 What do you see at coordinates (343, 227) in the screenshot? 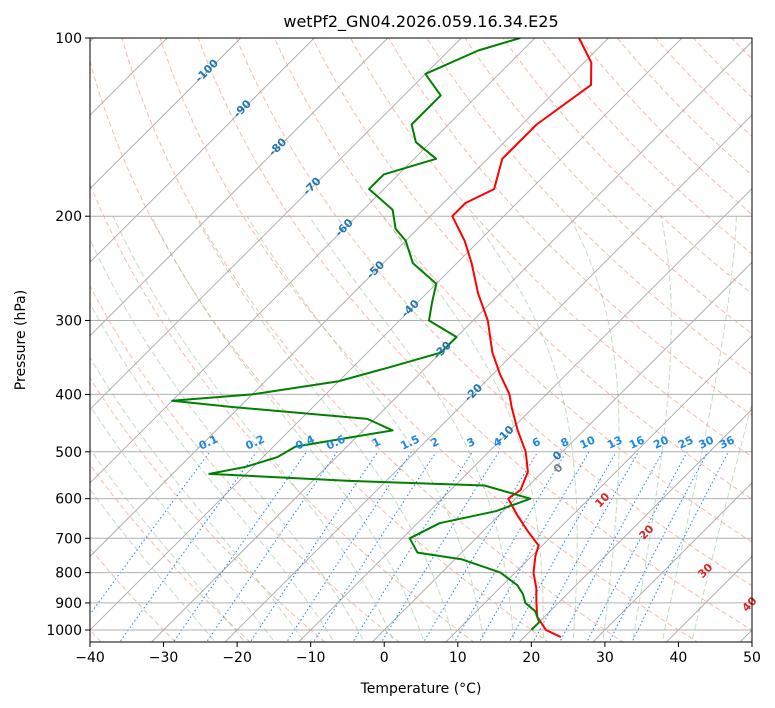
I see `isotherm-label: -60` at bounding box center [343, 227].